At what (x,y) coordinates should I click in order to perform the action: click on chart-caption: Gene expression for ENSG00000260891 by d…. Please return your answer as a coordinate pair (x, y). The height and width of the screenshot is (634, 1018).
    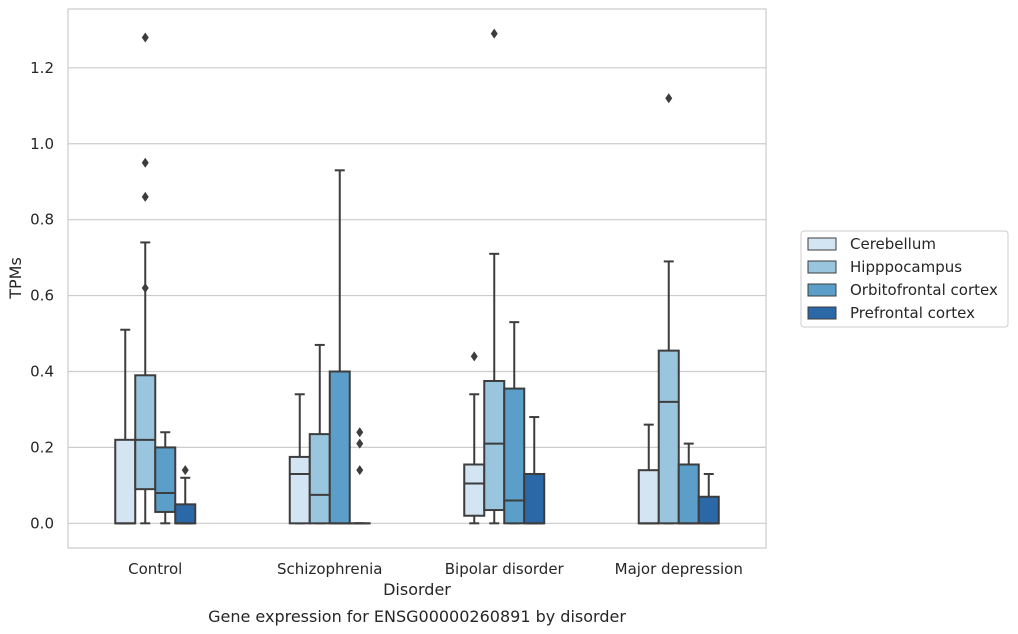
    Looking at the image, I should click on (417, 616).